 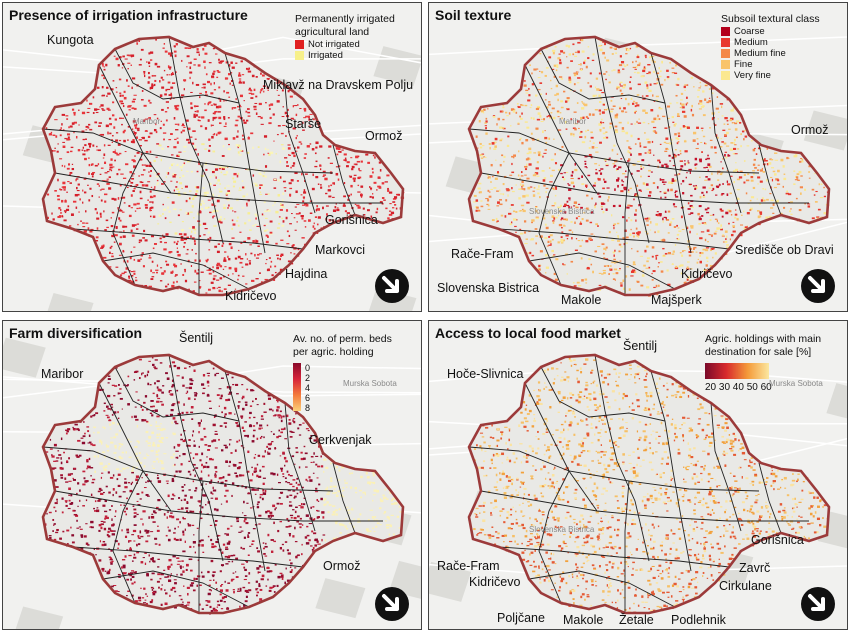 What do you see at coordinates (62, 374) in the screenshot?
I see `place-label: Maribor` at bounding box center [62, 374].